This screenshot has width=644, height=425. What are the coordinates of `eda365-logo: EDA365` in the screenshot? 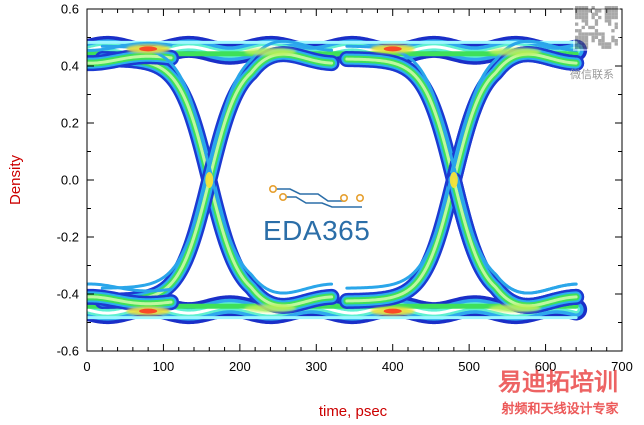 It's located at (316, 215).